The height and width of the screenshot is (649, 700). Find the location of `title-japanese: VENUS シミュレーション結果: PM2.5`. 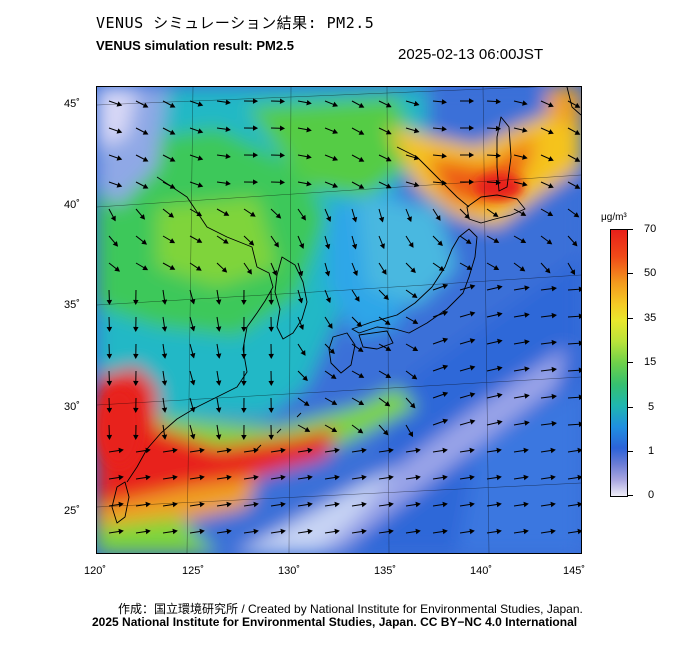

title-japanese: VENUS シミュレーション結果: PM2.5 is located at coordinates (235, 23).